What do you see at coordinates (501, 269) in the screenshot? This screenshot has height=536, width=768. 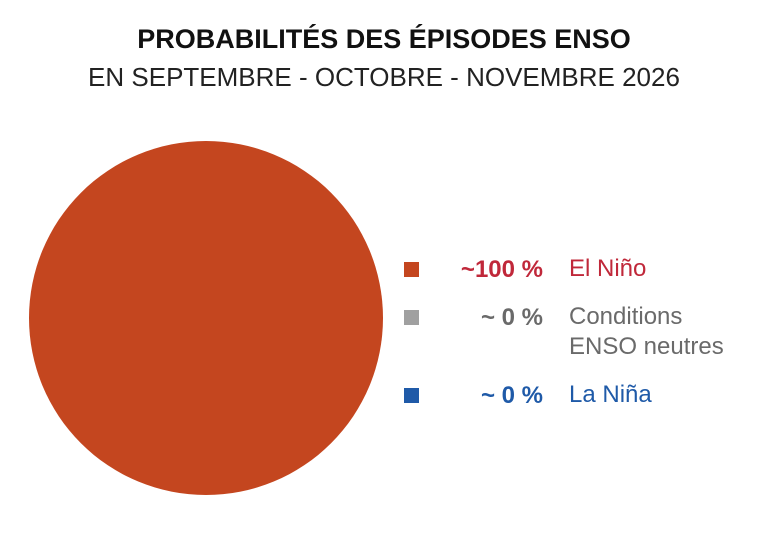 I see `value-label: ~100 %` at bounding box center [501, 269].